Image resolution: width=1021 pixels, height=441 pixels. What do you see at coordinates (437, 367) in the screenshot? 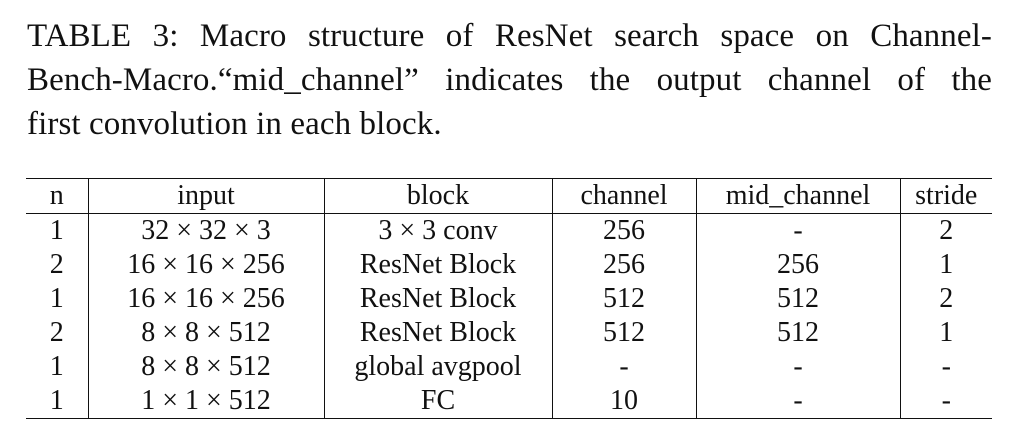
I see `cell-block: global avgpool` at bounding box center [437, 367].